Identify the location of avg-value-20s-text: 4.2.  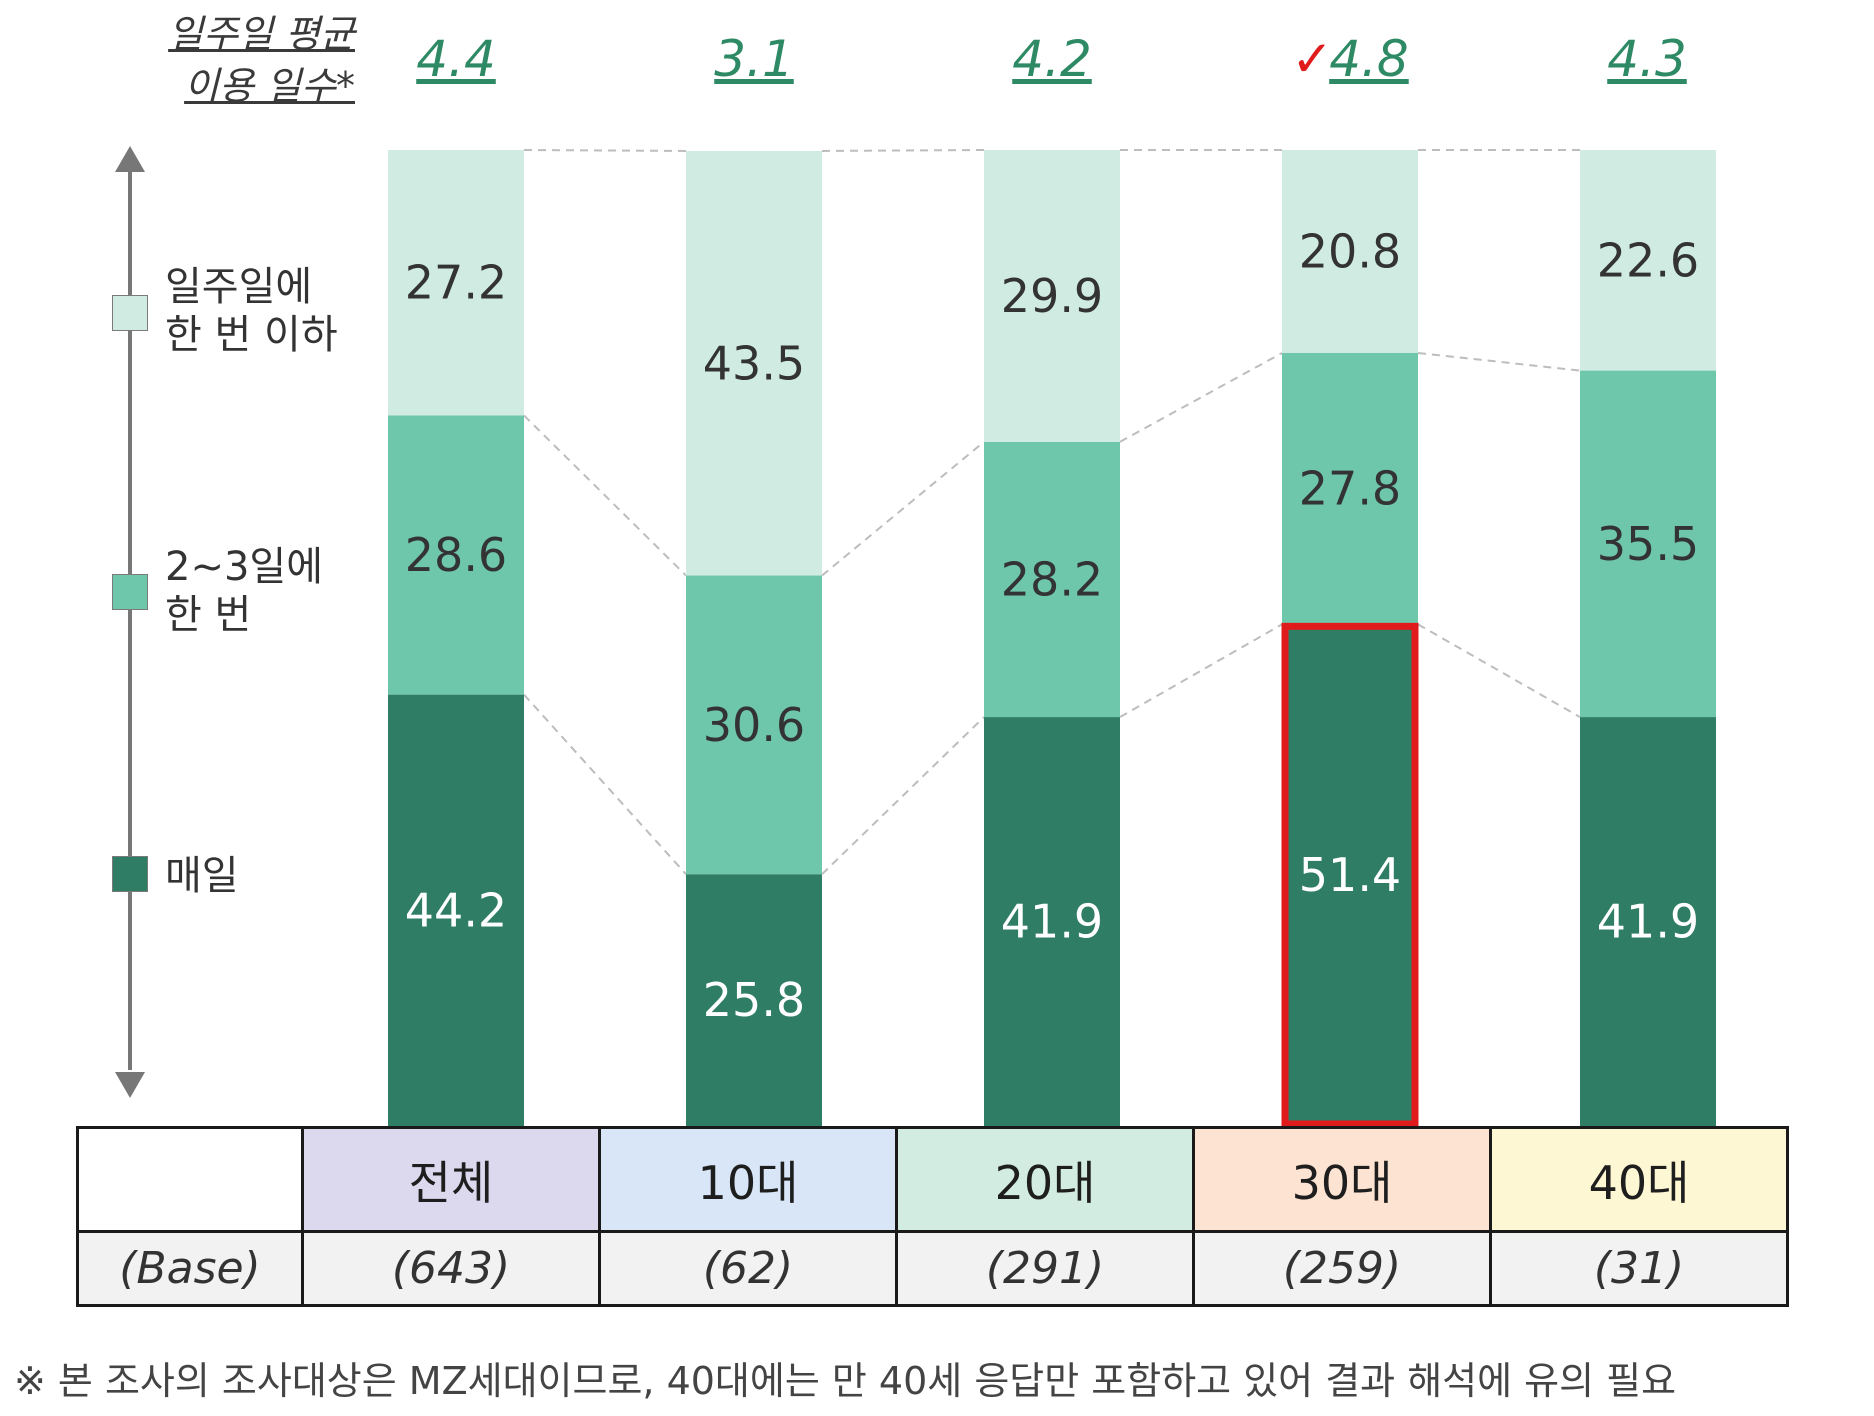
(1052, 59).